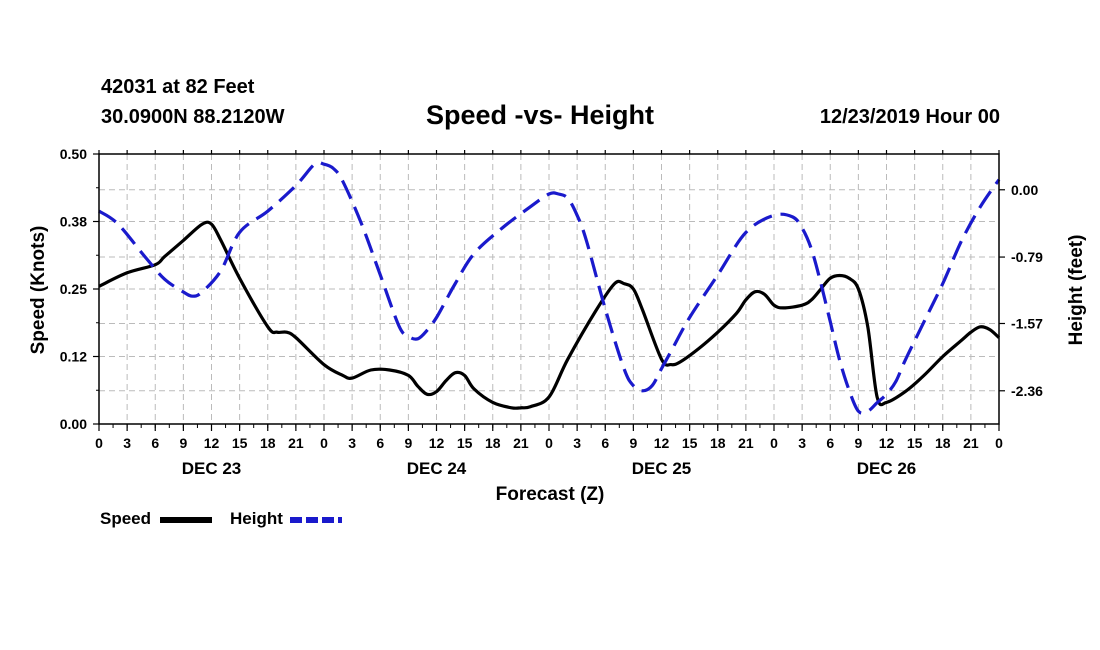  I want to click on y2-tick-label: -1.57, so click(1027, 323).